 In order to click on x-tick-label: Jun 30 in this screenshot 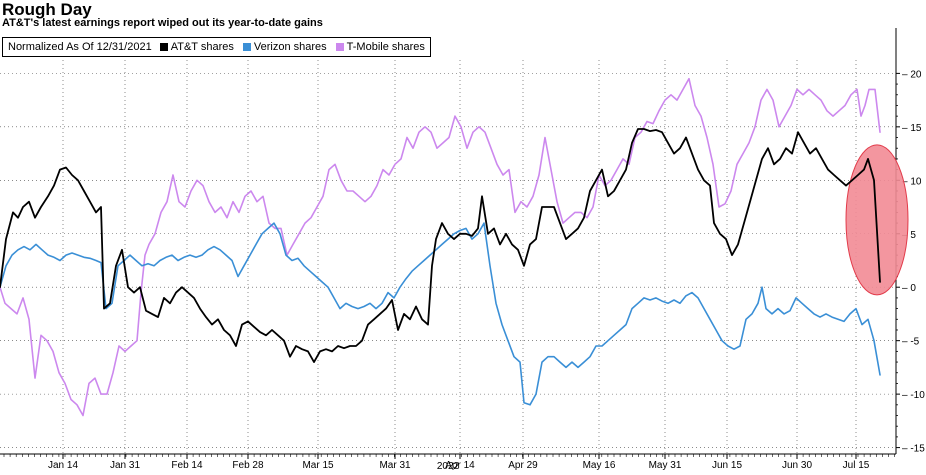, I will do `click(797, 465)`.